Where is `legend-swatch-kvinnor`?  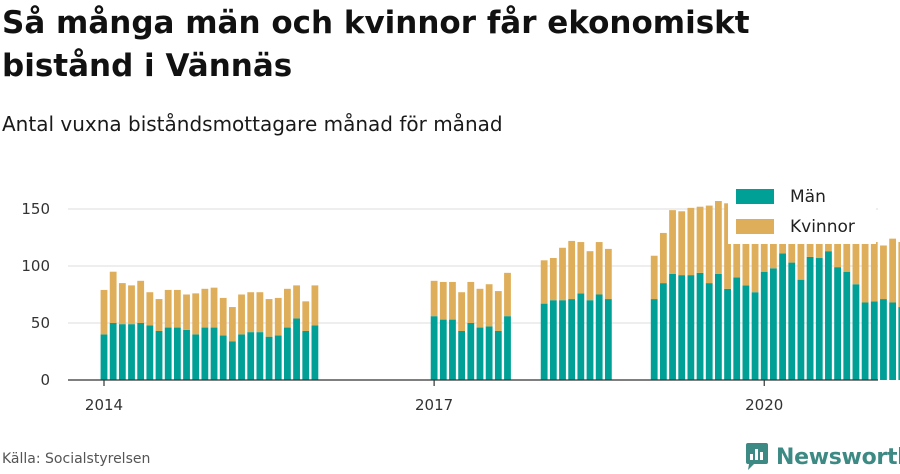 legend-swatch-kvinnor is located at coordinates (755, 226).